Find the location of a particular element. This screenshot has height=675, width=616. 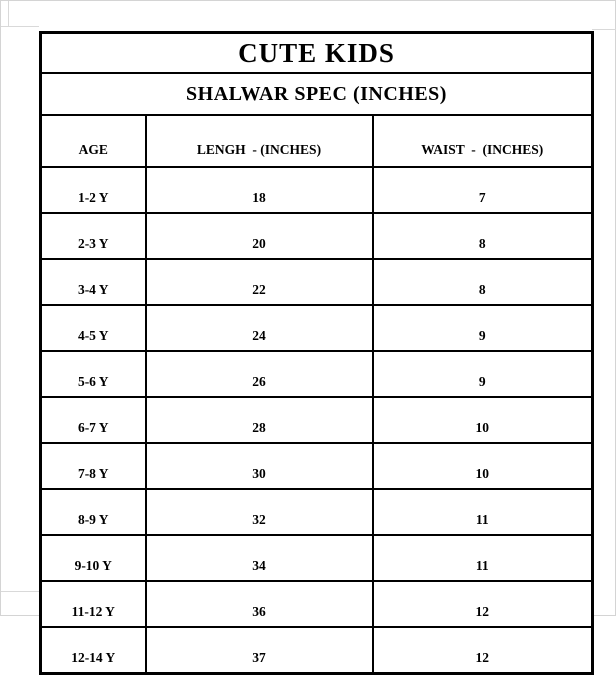

table-row: 12-14 Y 37 12 is located at coordinates (316, 650).